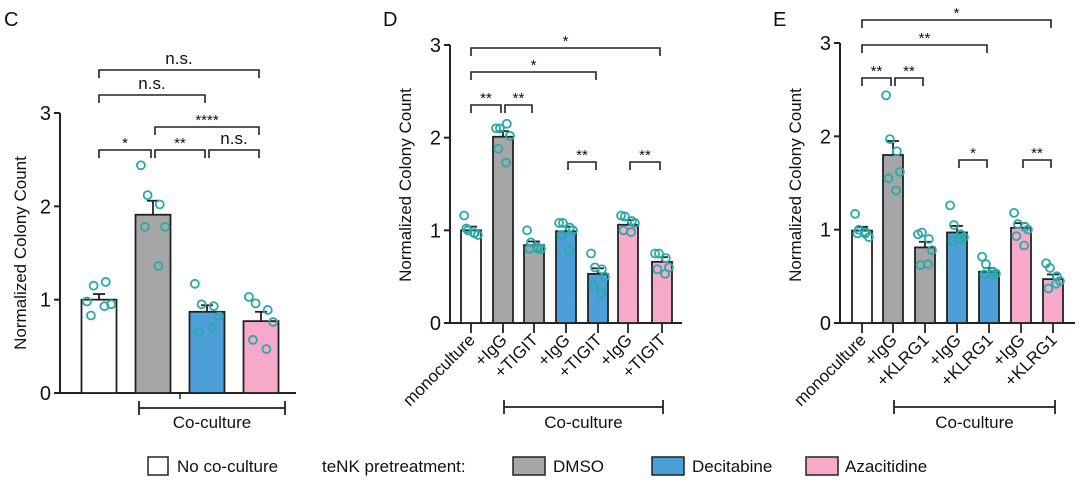  I want to click on legend-swatch-no-coculture, so click(158, 466).